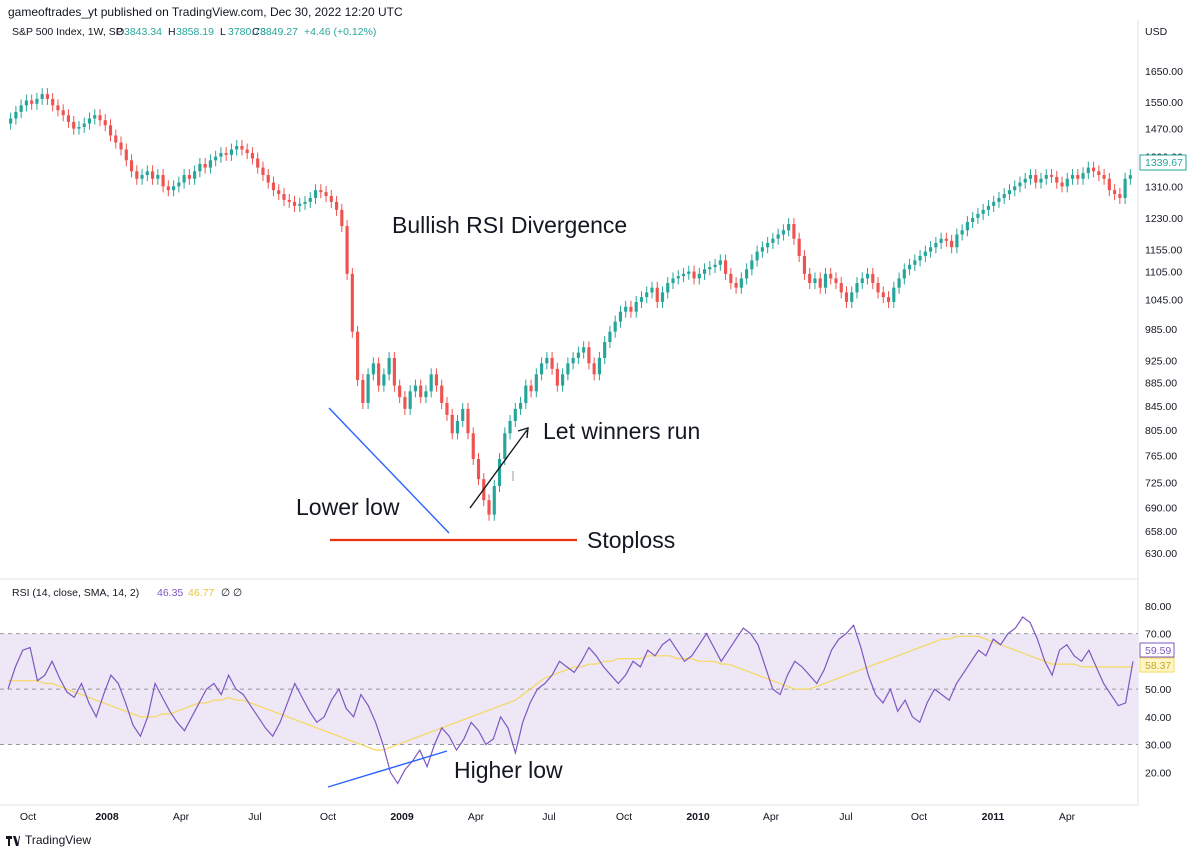  Describe the element at coordinates (1158, 746) in the screenshot. I see `rsi-tick-5: 30.00` at that location.